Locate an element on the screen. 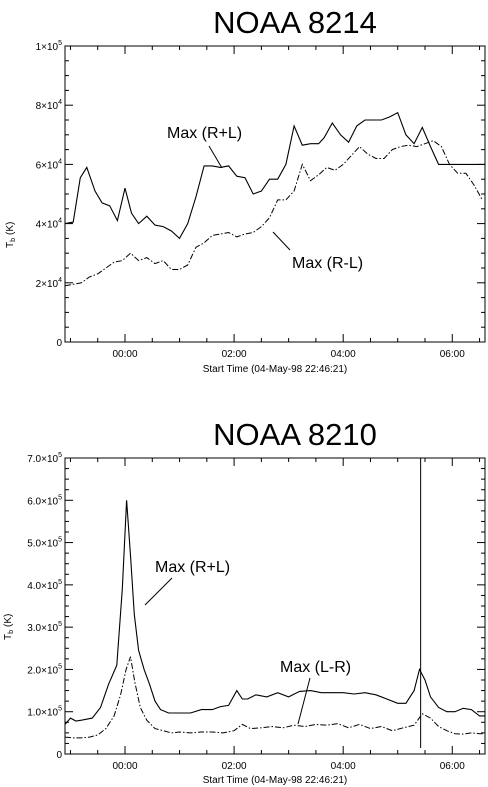 The image size is (488, 787). series-label-max-r-minus-l: Max (R-L) is located at coordinates (327, 263).